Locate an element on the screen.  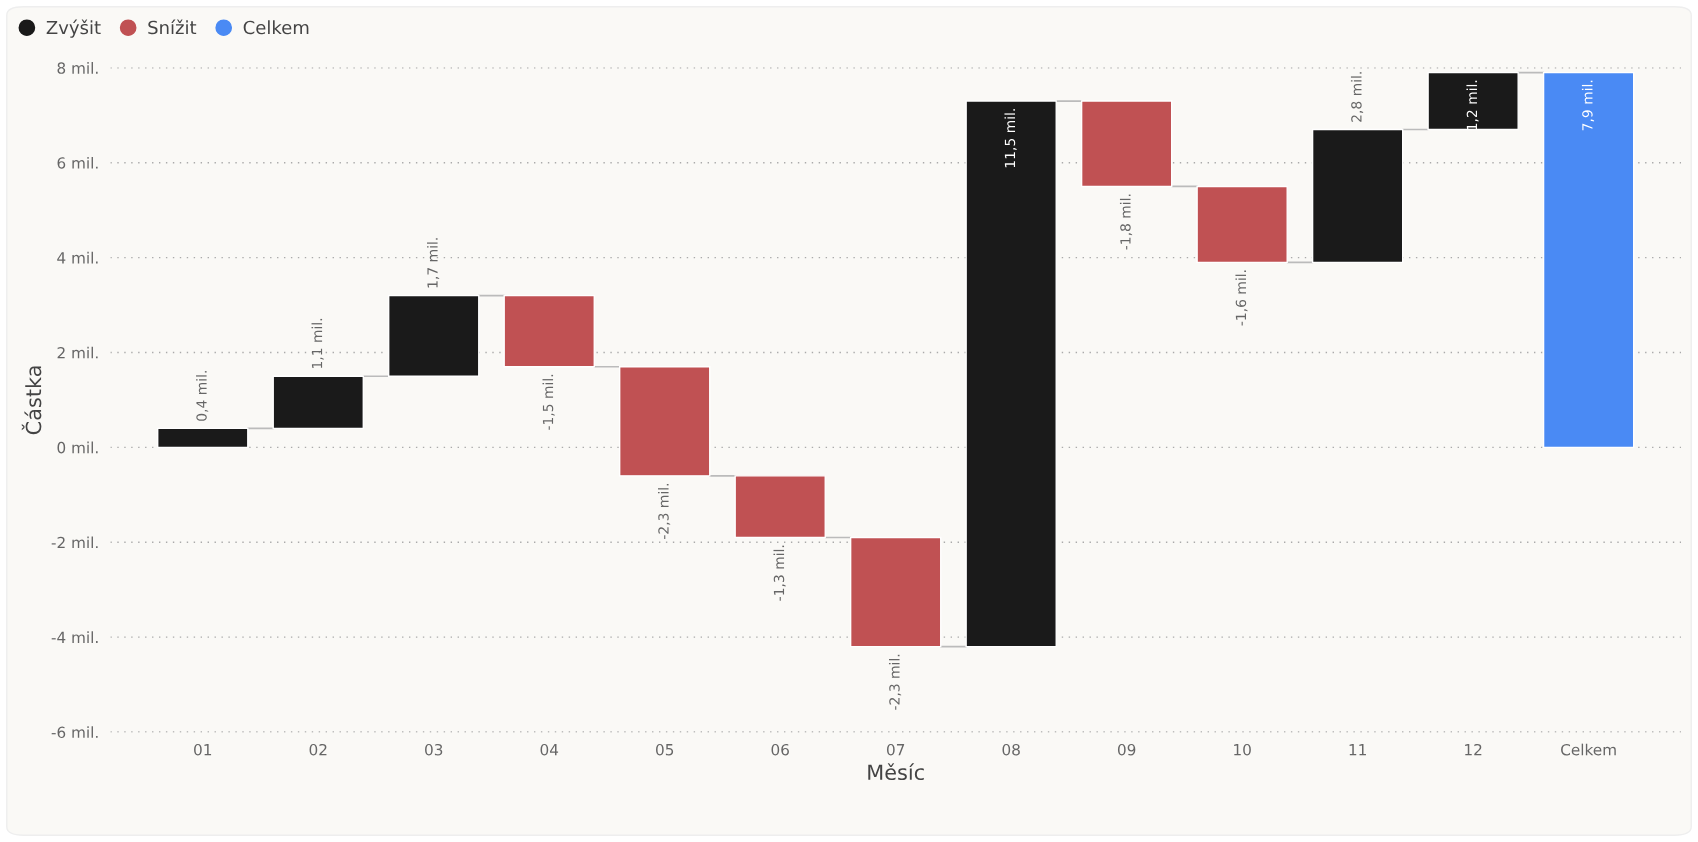
x-tick-label: 03 is located at coordinates (434, 749).